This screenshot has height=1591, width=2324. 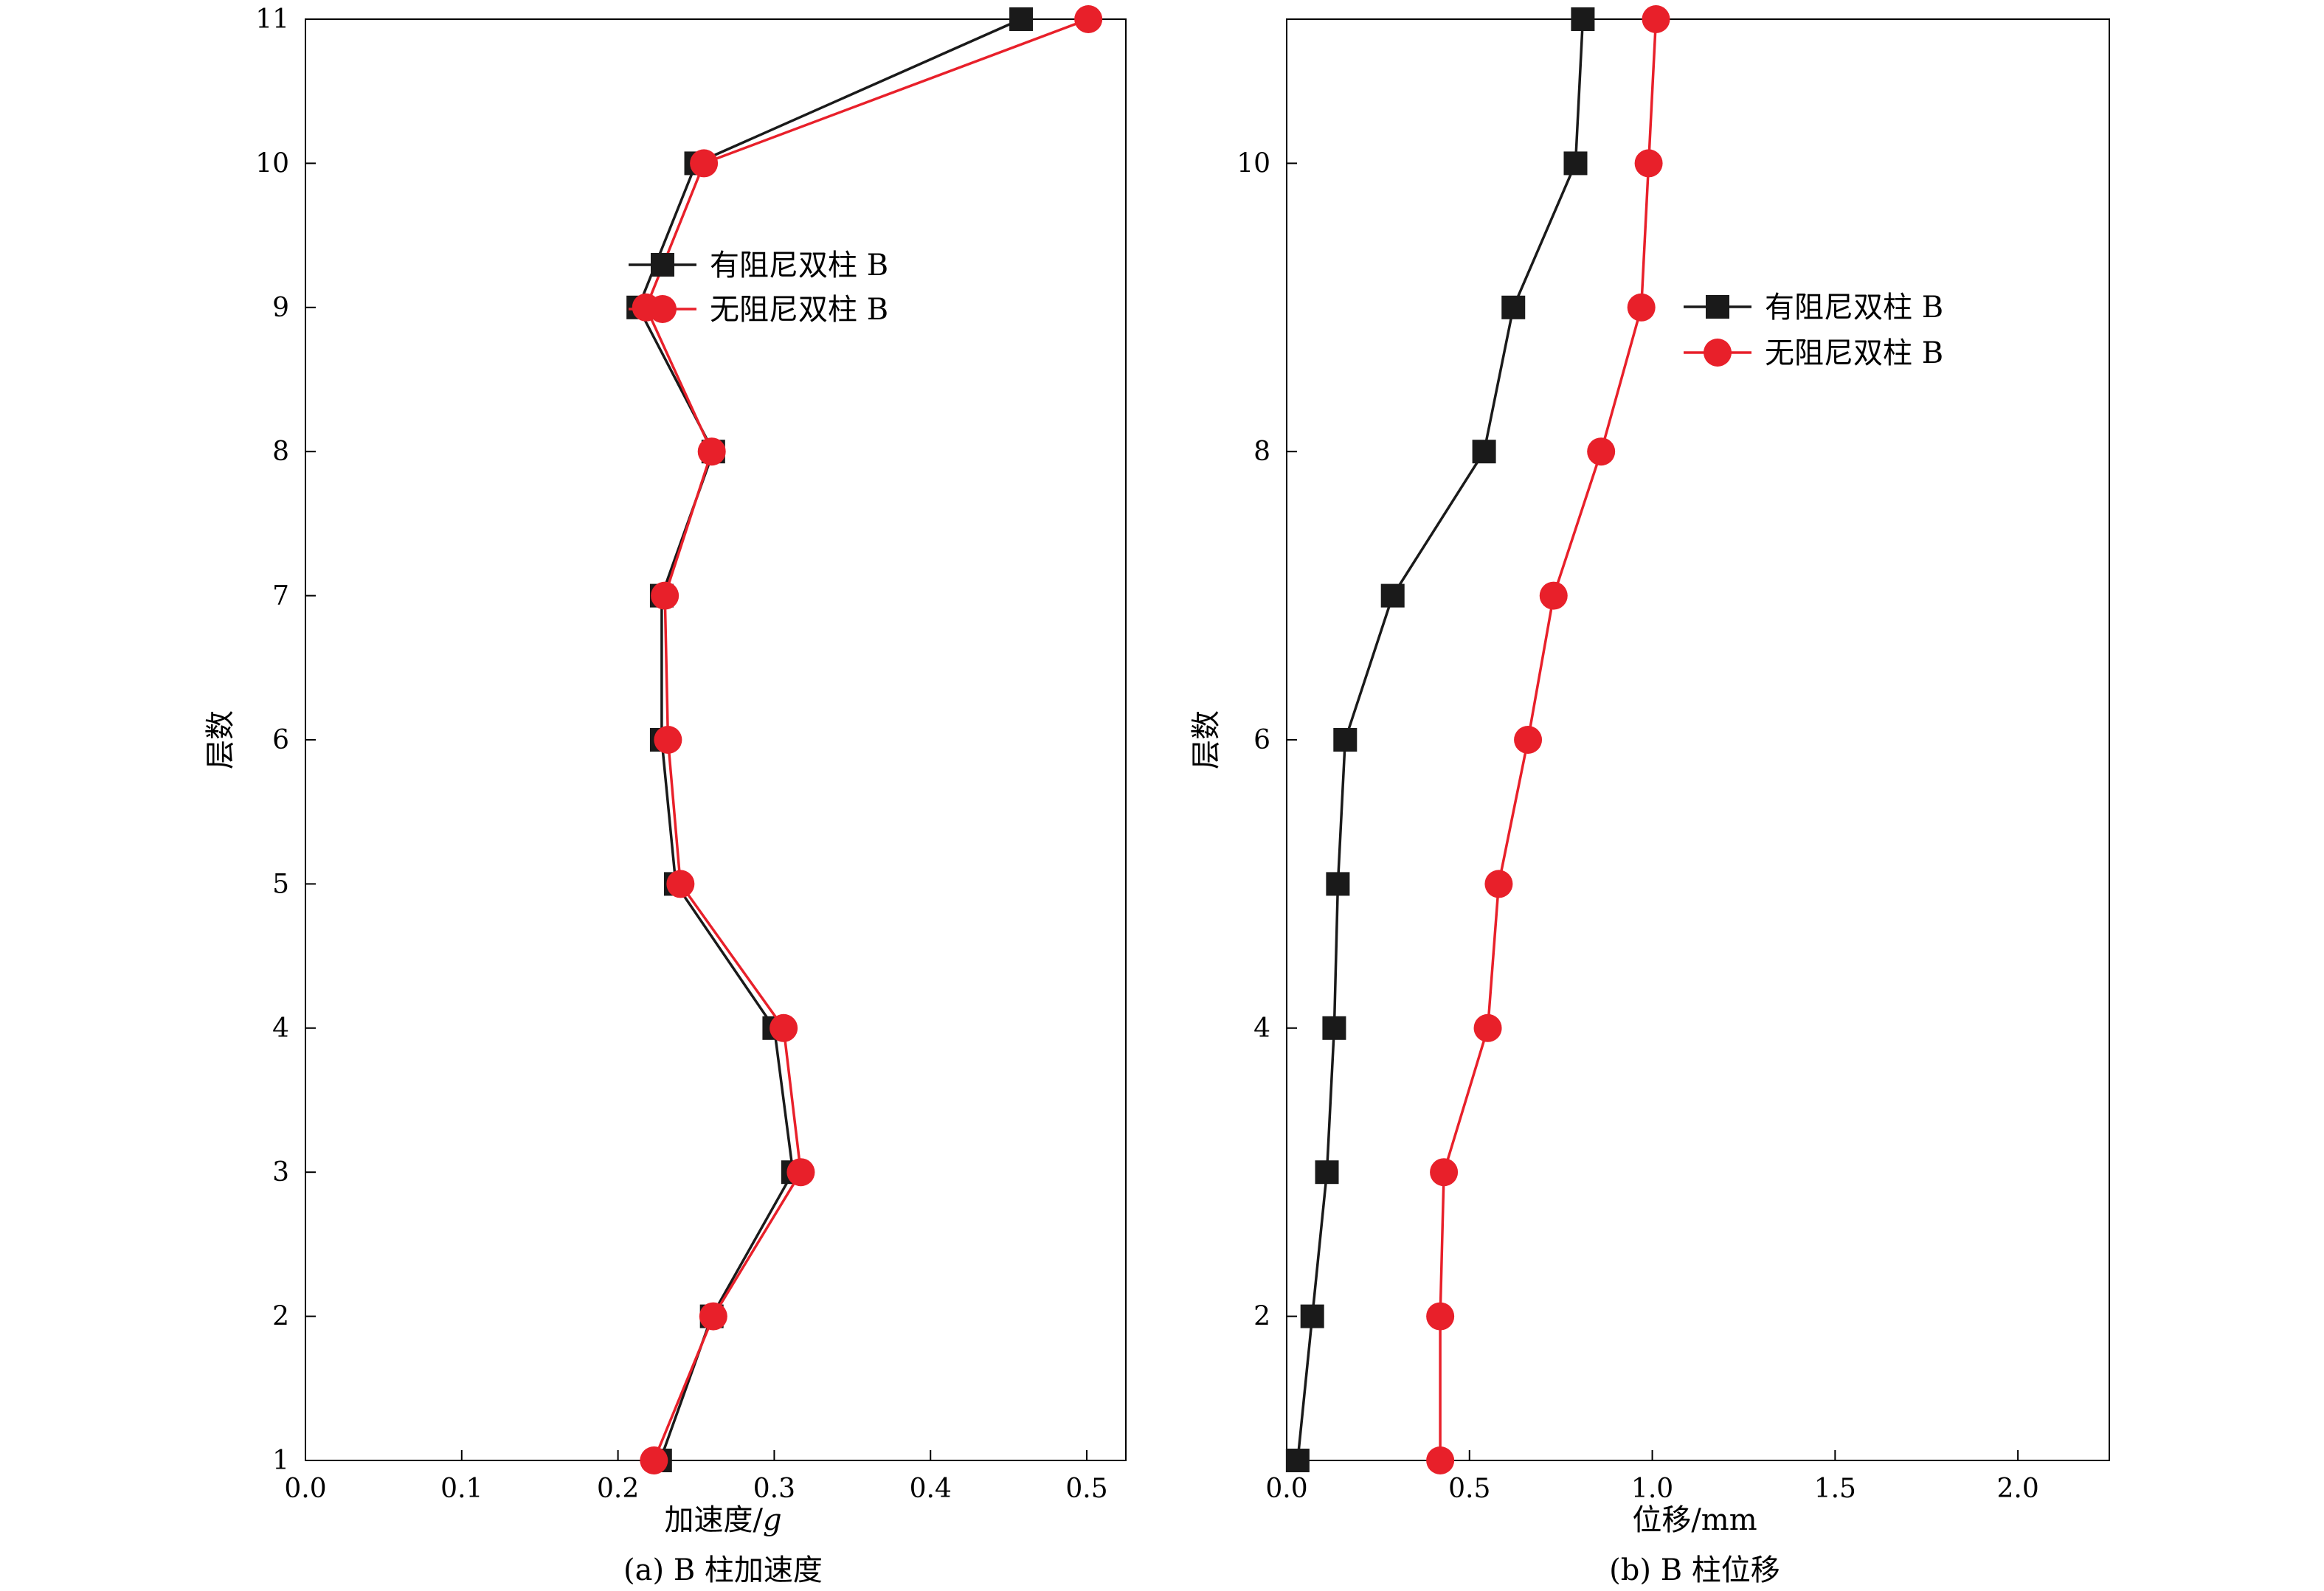 What do you see at coordinates (1253, 163) in the screenshot?
I see `y-tick-label-b: 10` at bounding box center [1253, 163].